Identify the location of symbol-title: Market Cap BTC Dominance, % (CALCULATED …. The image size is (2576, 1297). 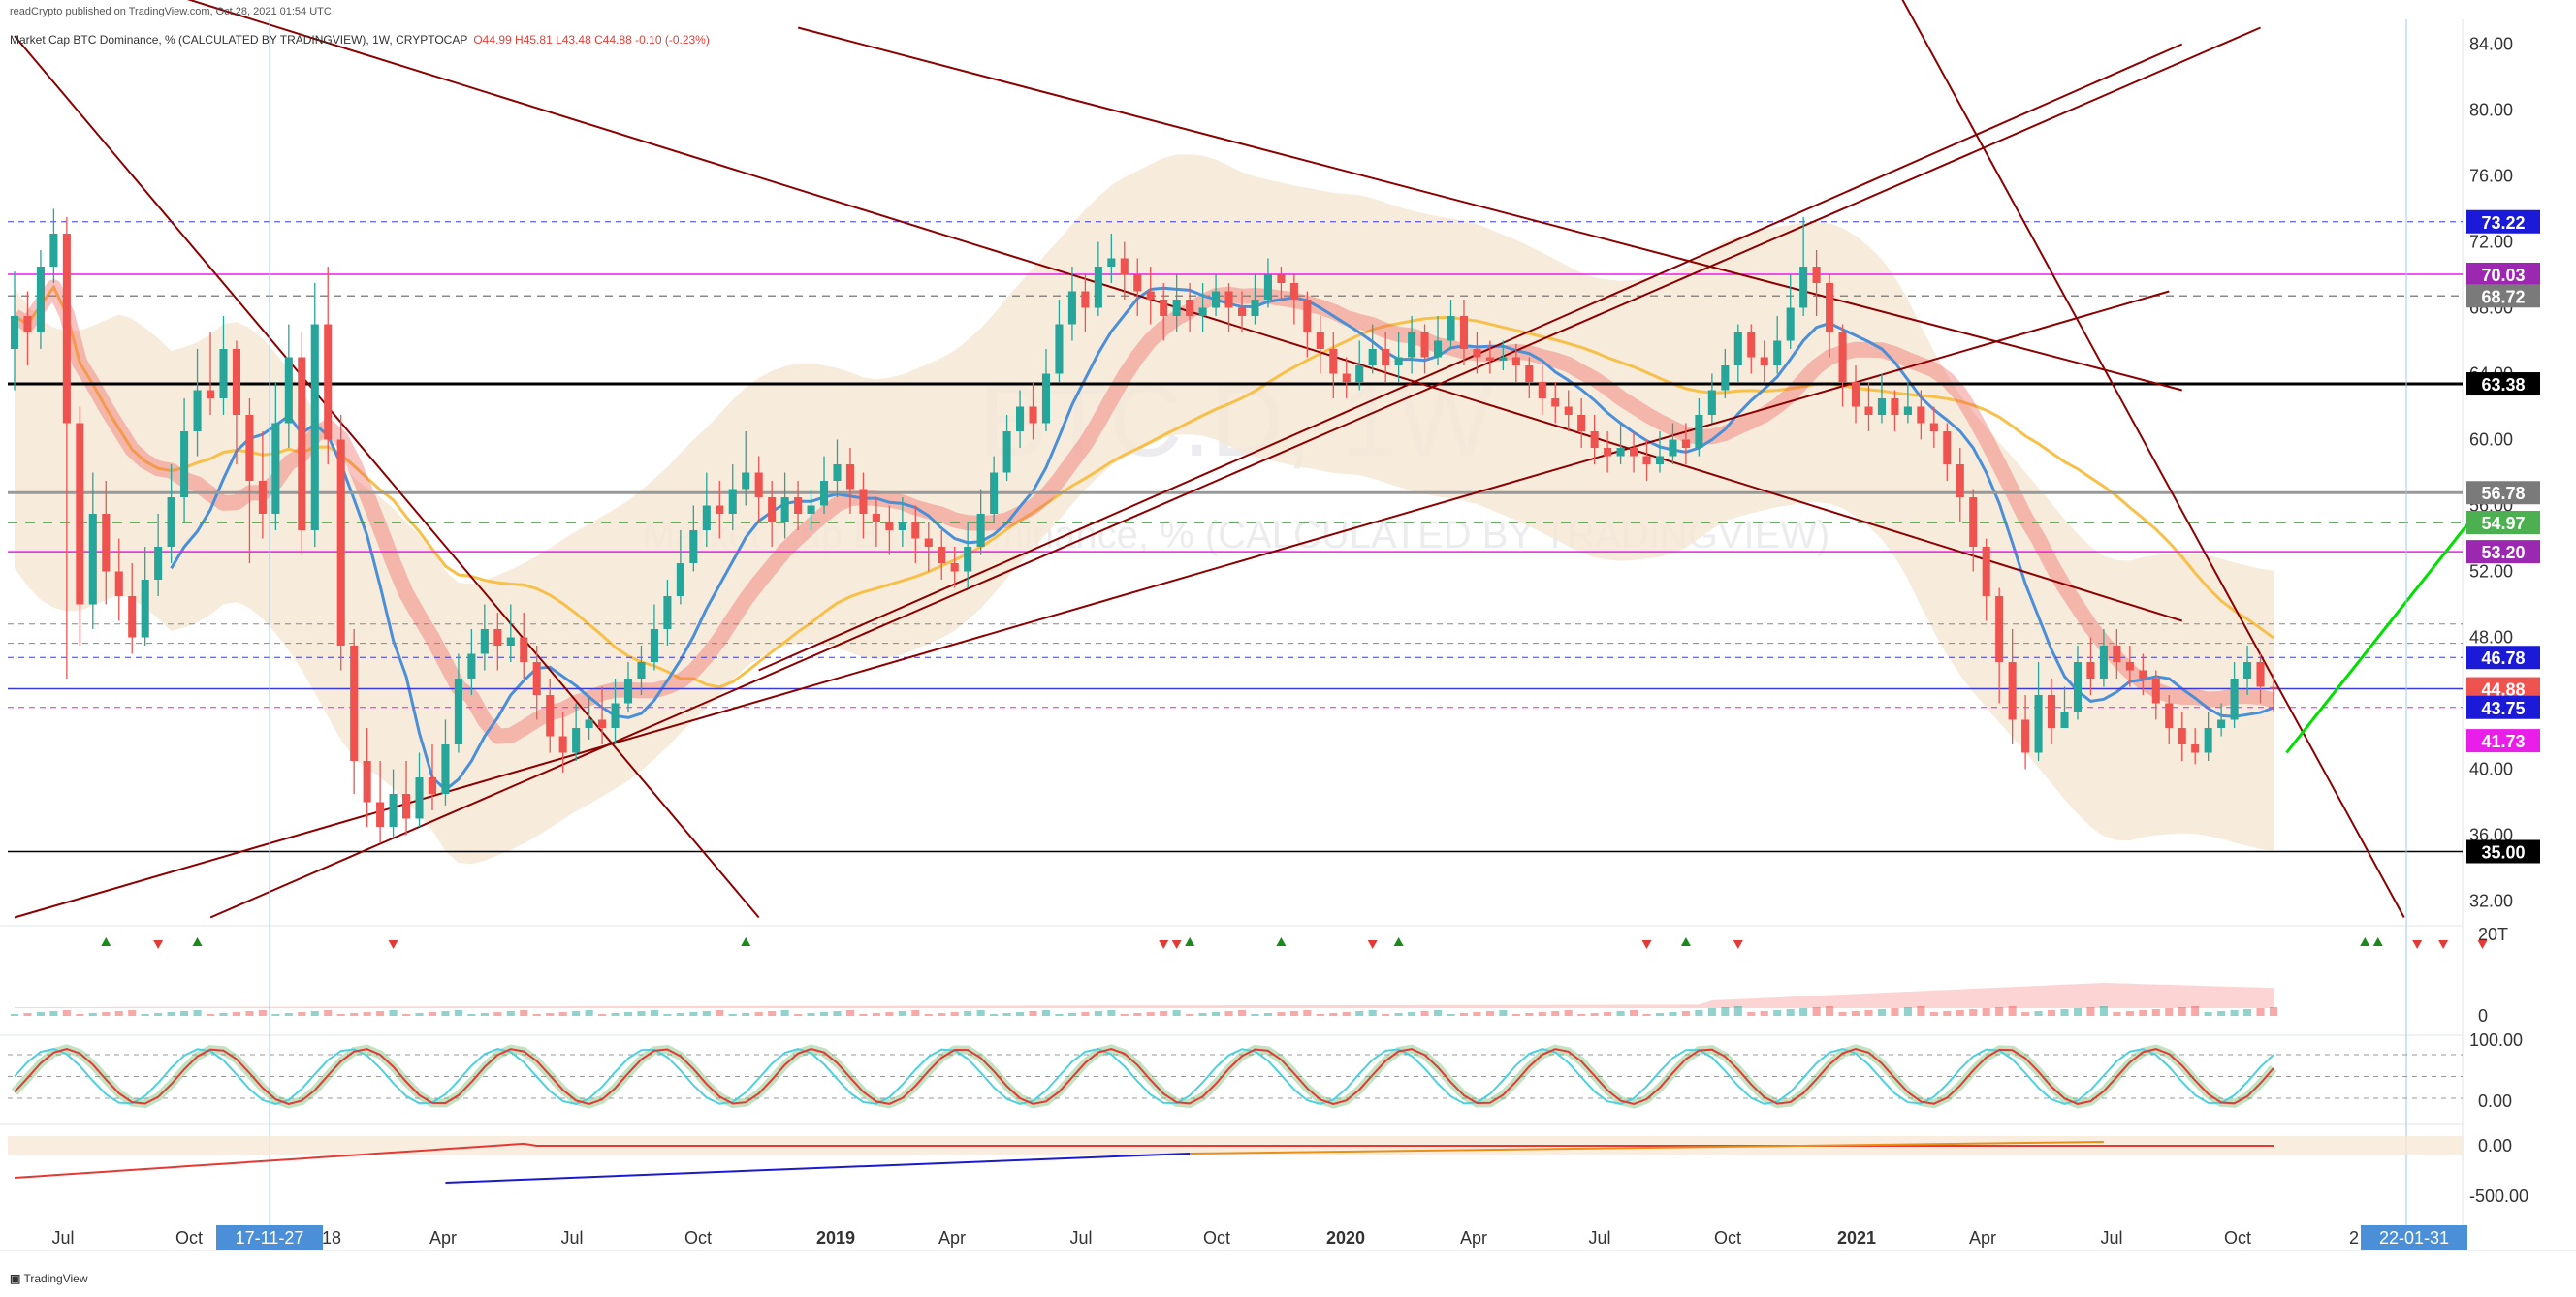
(239, 40).